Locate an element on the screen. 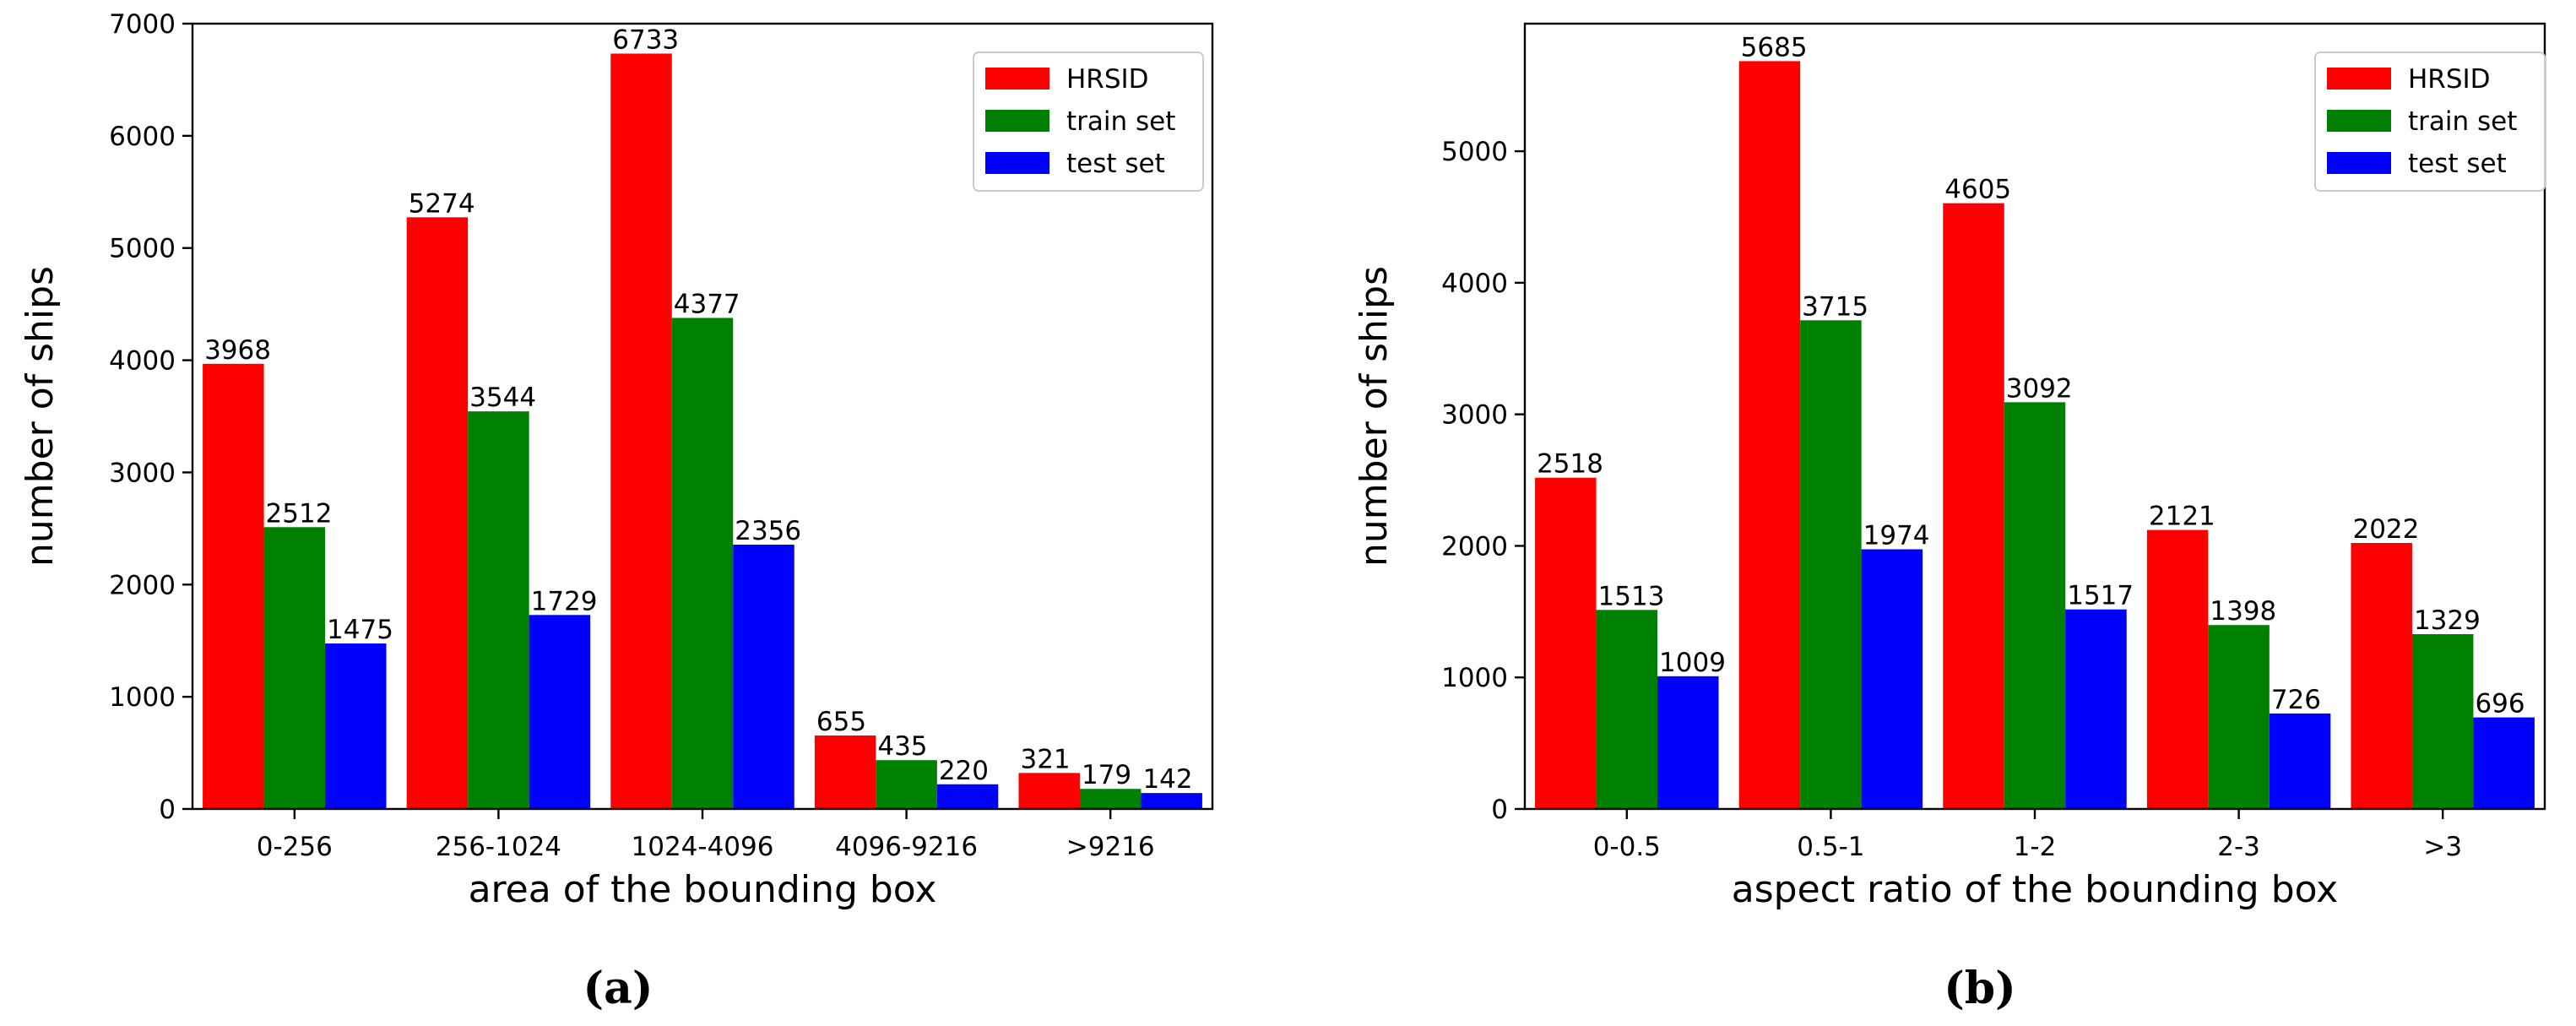  data-label: 1517 is located at coordinates (2100, 596).